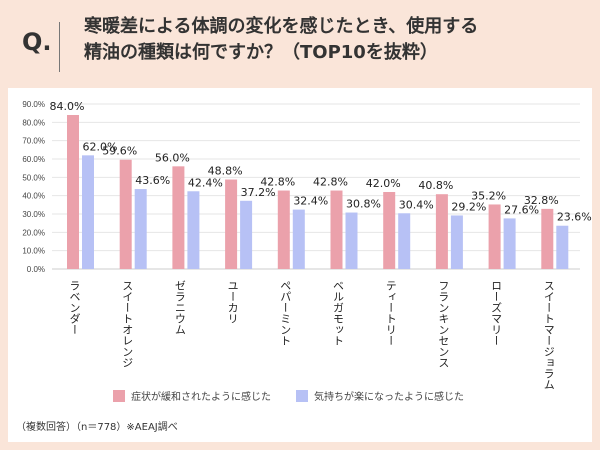 This screenshot has width=600, height=450. What do you see at coordinates (383, 183) in the screenshot?
I see `data-label: 42.0%` at bounding box center [383, 183].